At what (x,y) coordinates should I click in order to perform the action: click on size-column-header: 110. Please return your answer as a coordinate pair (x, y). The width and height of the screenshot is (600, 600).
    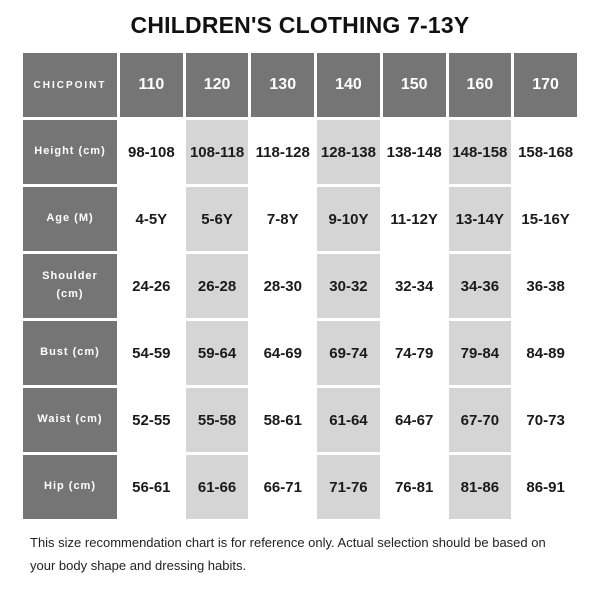
    Looking at the image, I should click on (151, 85).